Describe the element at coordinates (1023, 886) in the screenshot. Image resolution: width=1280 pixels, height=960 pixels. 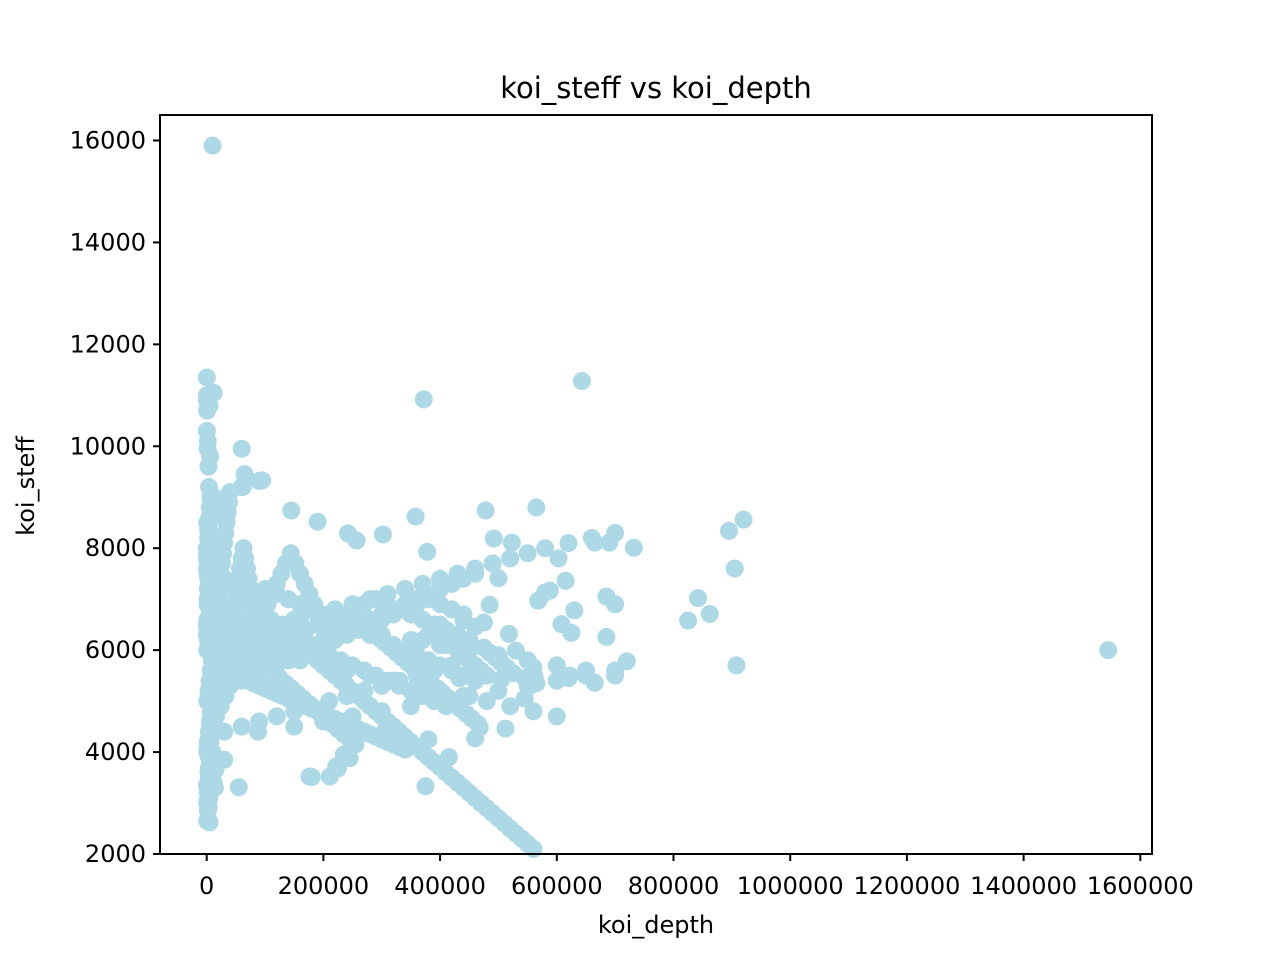
I see `x-tick-label: 1400000` at that location.